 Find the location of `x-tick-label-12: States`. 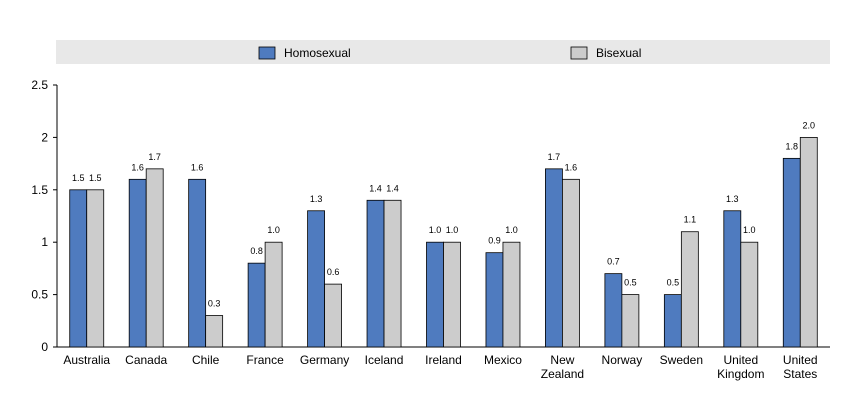

x-tick-label-12: States is located at coordinates (800, 374).